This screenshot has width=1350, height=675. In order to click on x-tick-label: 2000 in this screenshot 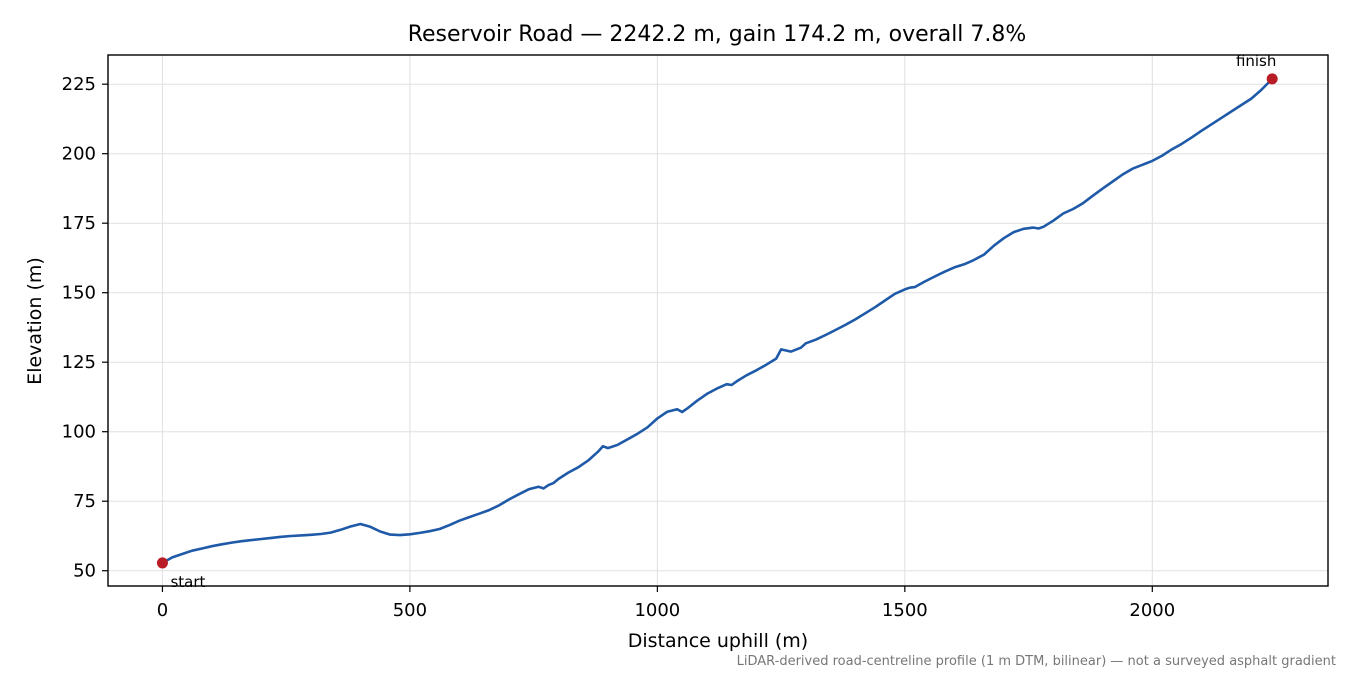, I will do `click(1152, 610)`.